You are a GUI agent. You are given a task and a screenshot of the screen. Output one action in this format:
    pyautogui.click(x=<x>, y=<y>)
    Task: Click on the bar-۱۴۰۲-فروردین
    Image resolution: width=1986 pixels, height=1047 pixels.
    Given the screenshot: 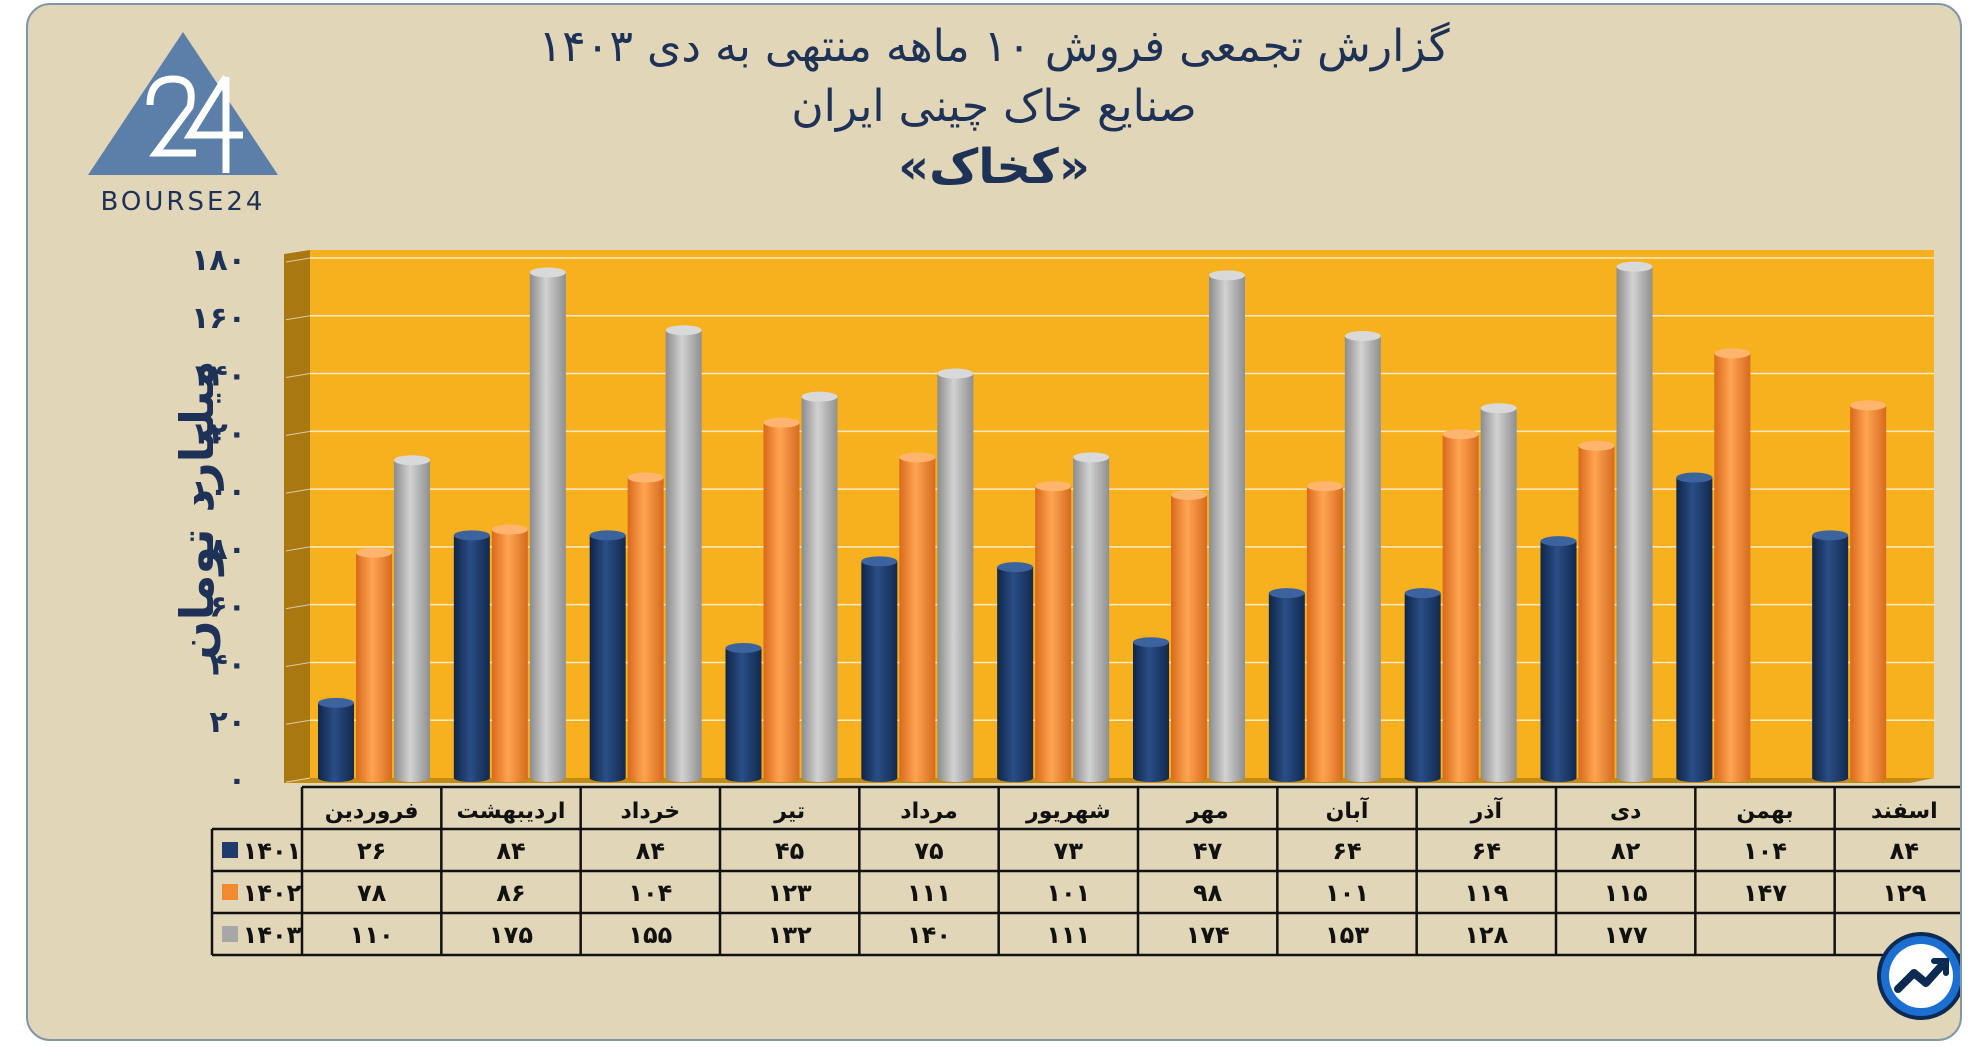 What is the action you would take?
    pyautogui.click(x=374, y=664)
    